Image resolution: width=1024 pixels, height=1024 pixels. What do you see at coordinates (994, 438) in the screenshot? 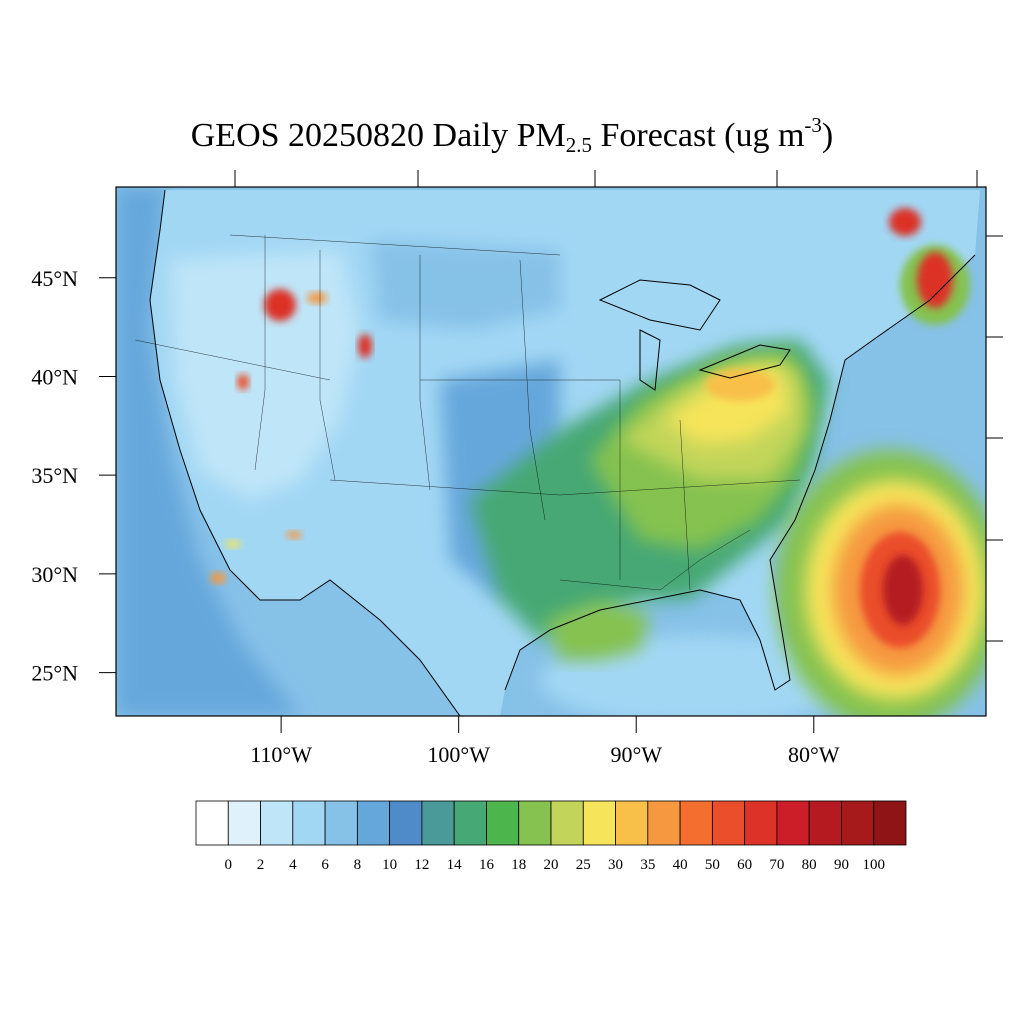
I see `right-tick-marks` at bounding box center [994, 438].